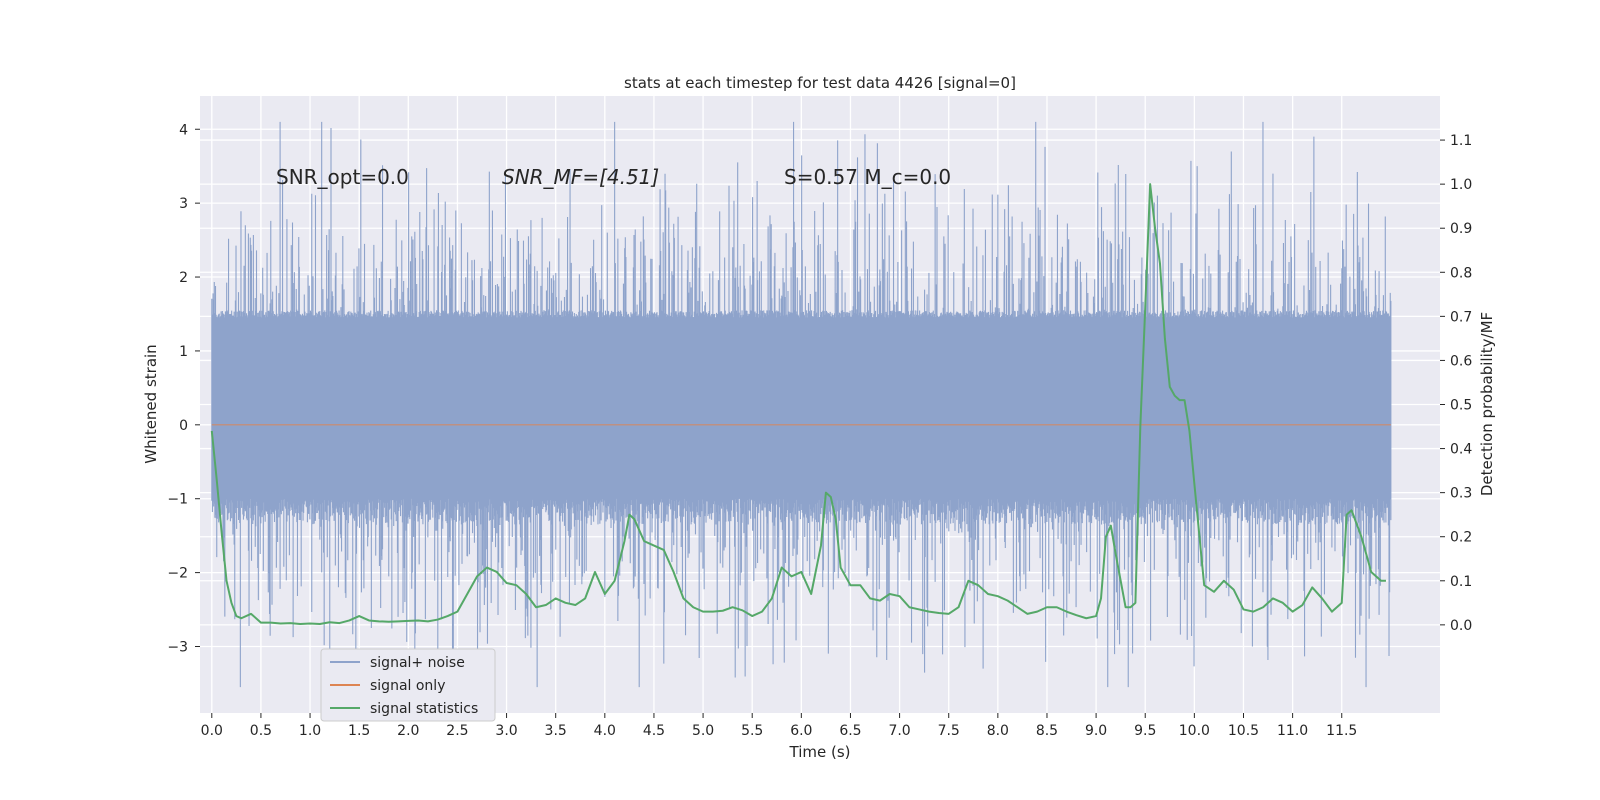 The image size is (1600, 800). Describe the element at coordinates (820, 752) in the screenshot. I see `x-axis-label: Time (s)` at that location.